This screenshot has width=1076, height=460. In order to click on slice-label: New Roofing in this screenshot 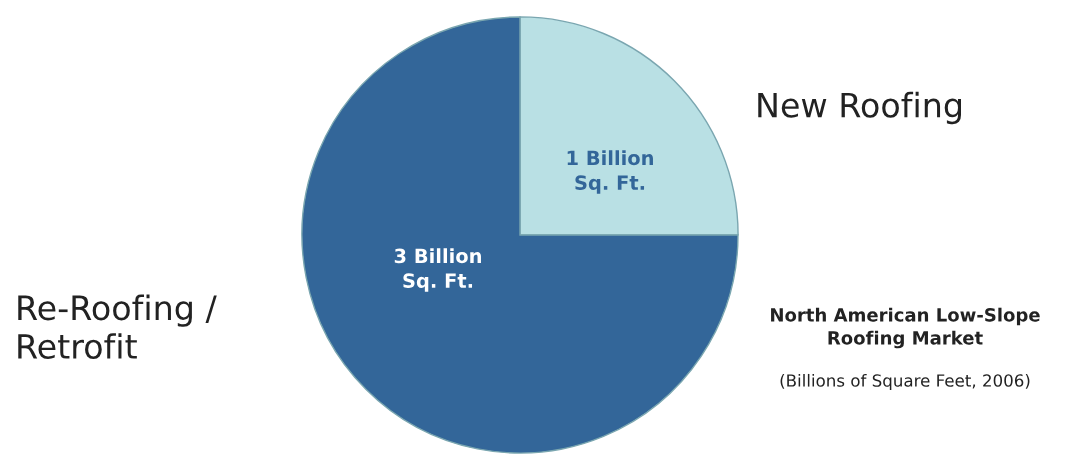, I will do `click(859, 108)`.